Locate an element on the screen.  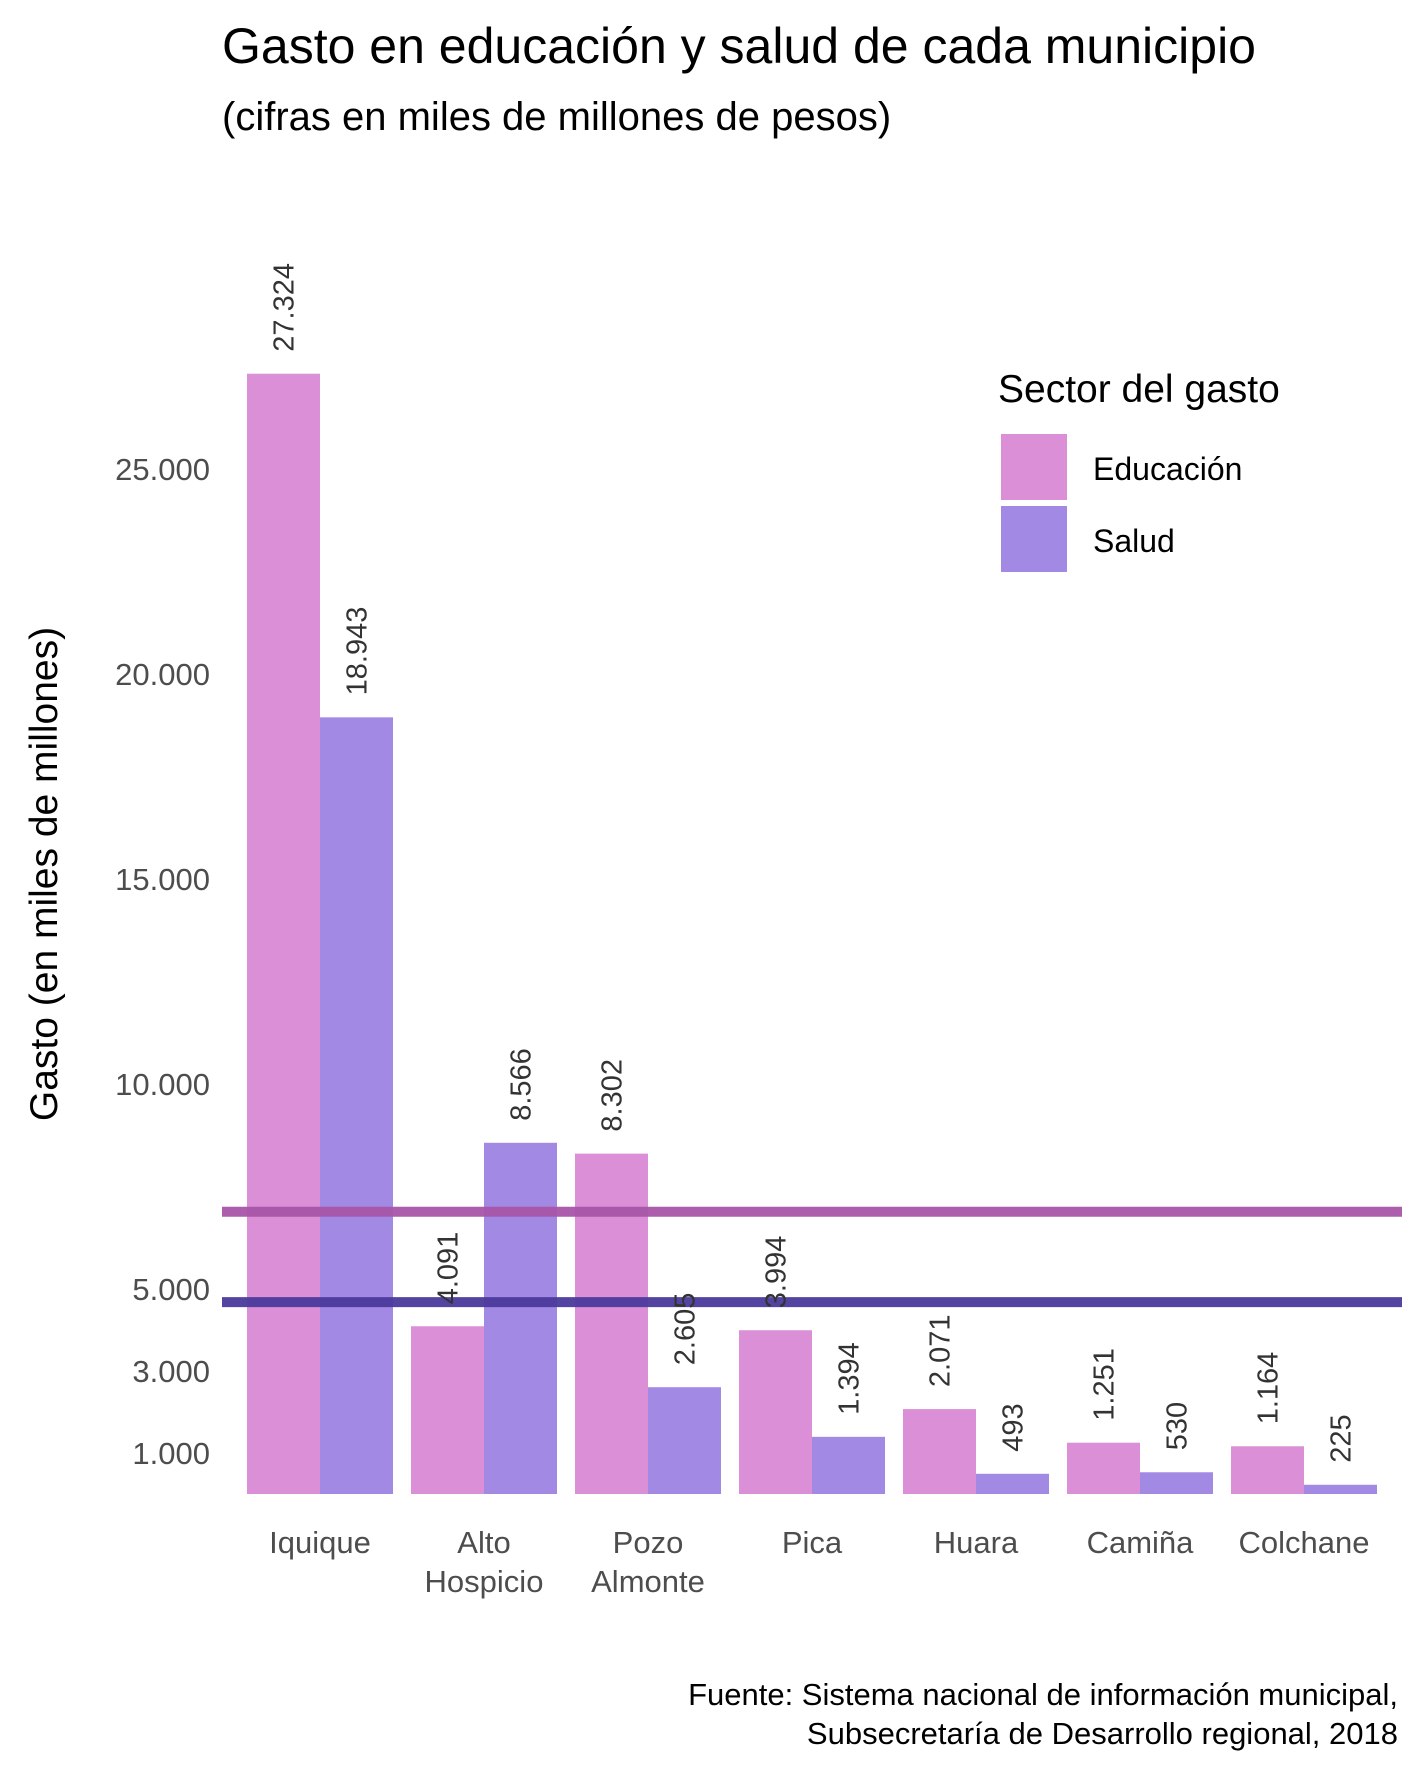
x-tick-label: Iquique is located at coordinates (320, 1542).